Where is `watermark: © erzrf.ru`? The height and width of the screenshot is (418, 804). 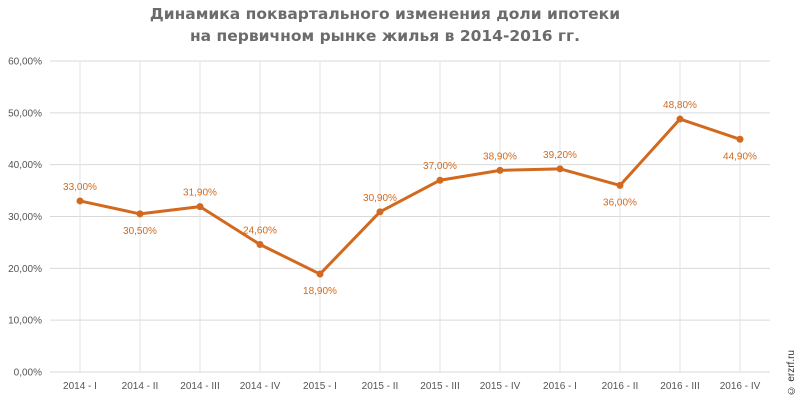
watermark: © erzrf.ru is located at coordinates (791, 373).